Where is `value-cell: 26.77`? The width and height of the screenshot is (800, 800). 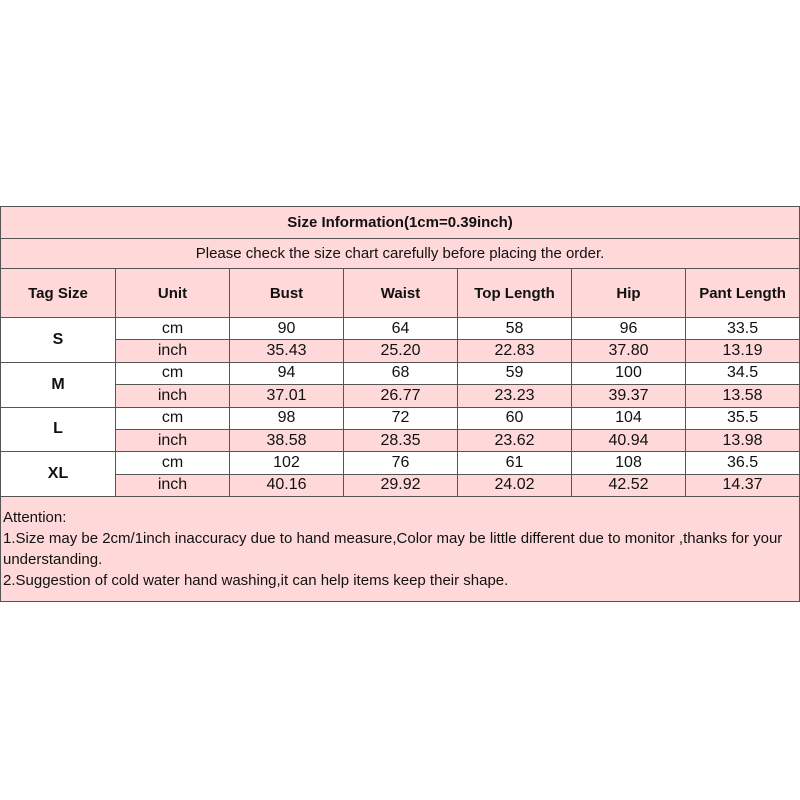 value-cell: 26.77 is located at coordinates (400, 396).